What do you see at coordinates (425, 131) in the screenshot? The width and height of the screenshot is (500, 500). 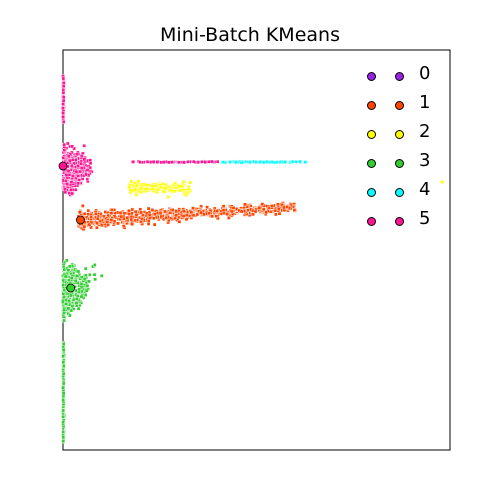 I see `legend-label: 2` at bounding box center [425, 131].